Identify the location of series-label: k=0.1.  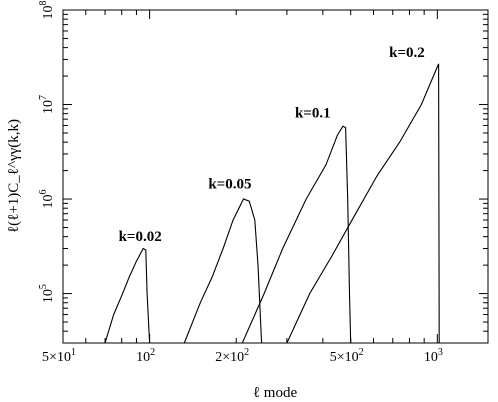
(313, 113).